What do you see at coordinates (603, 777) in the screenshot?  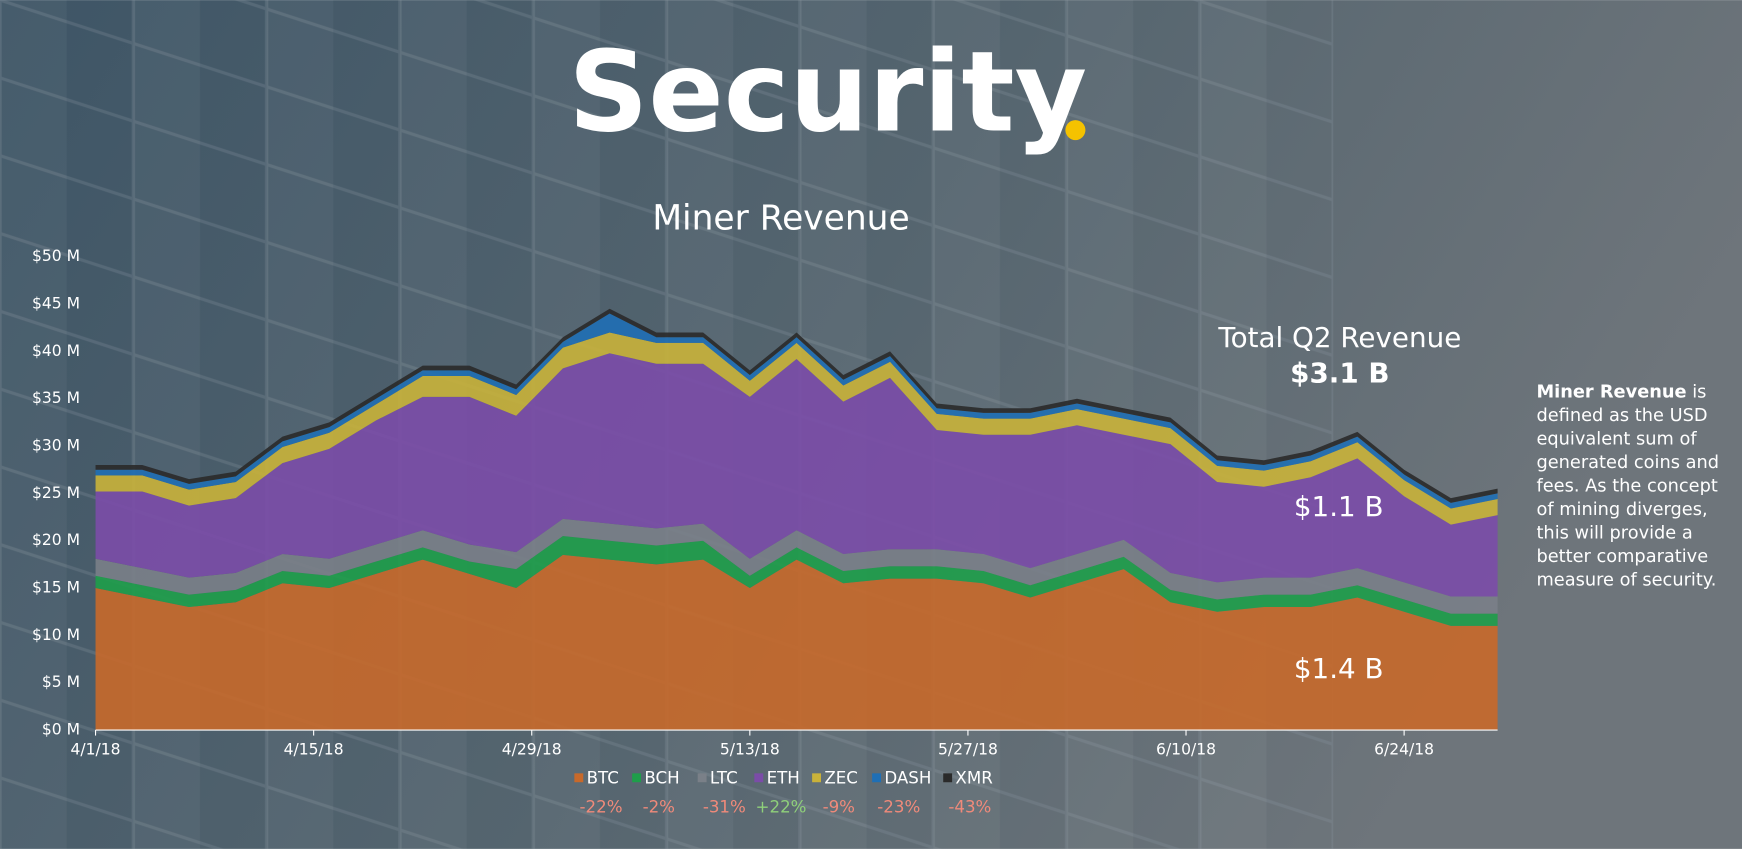 I see `legend-label: BTC` at bounding box center [603, 777].